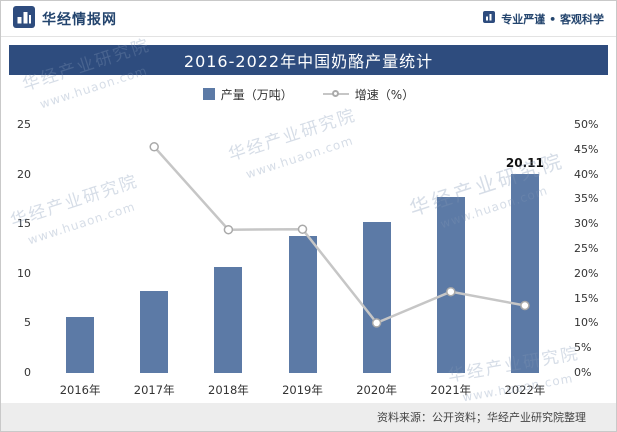  What do you see at coordinates (23, 249) in the screenshot?
I see `y-axis-left: 0 5 10 15 20 25` at bounding box center [23, 249].